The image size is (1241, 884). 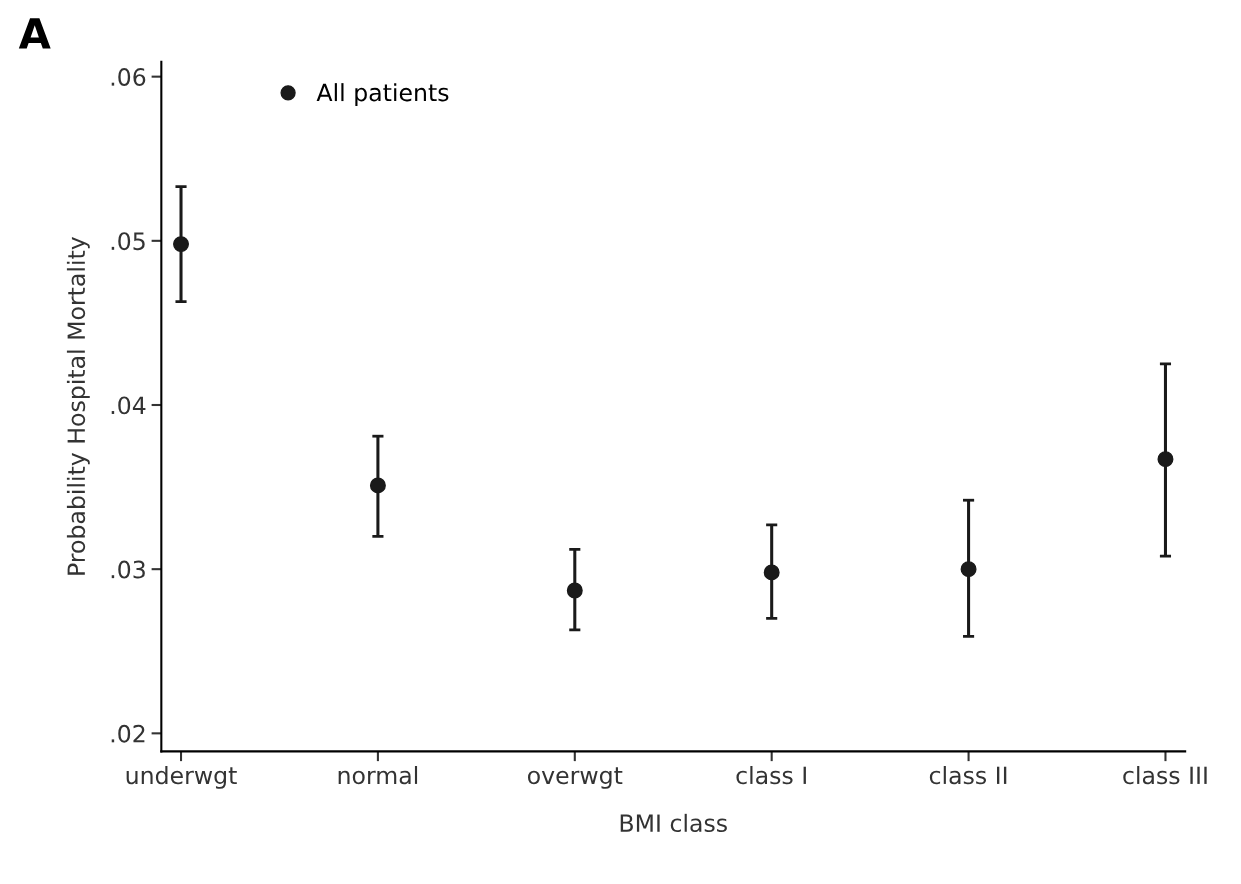 What do you see at coordinates (34, 33) in the screenshot?
I see `chart-title: A` at bounding box center [34, 33].